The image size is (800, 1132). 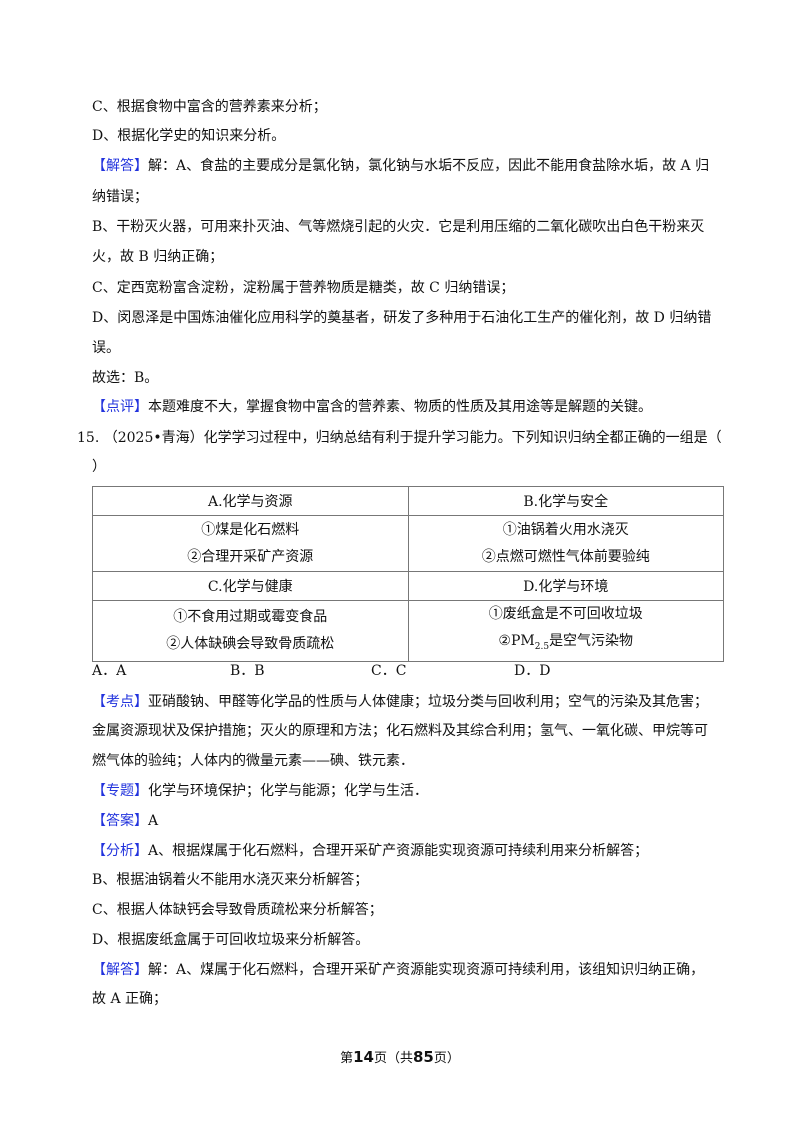 I want to click on line-text: 火，故 B 归纳正确；, so click(x=158, y=257).